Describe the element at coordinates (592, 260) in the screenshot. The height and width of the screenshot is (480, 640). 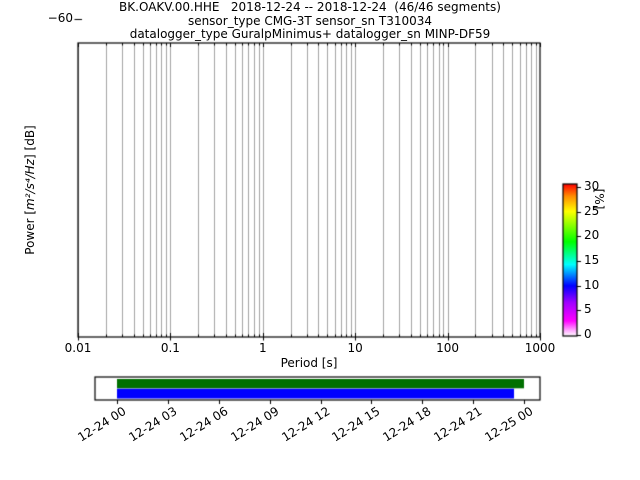
I see `colorbar-tick-label: 15` at that location.